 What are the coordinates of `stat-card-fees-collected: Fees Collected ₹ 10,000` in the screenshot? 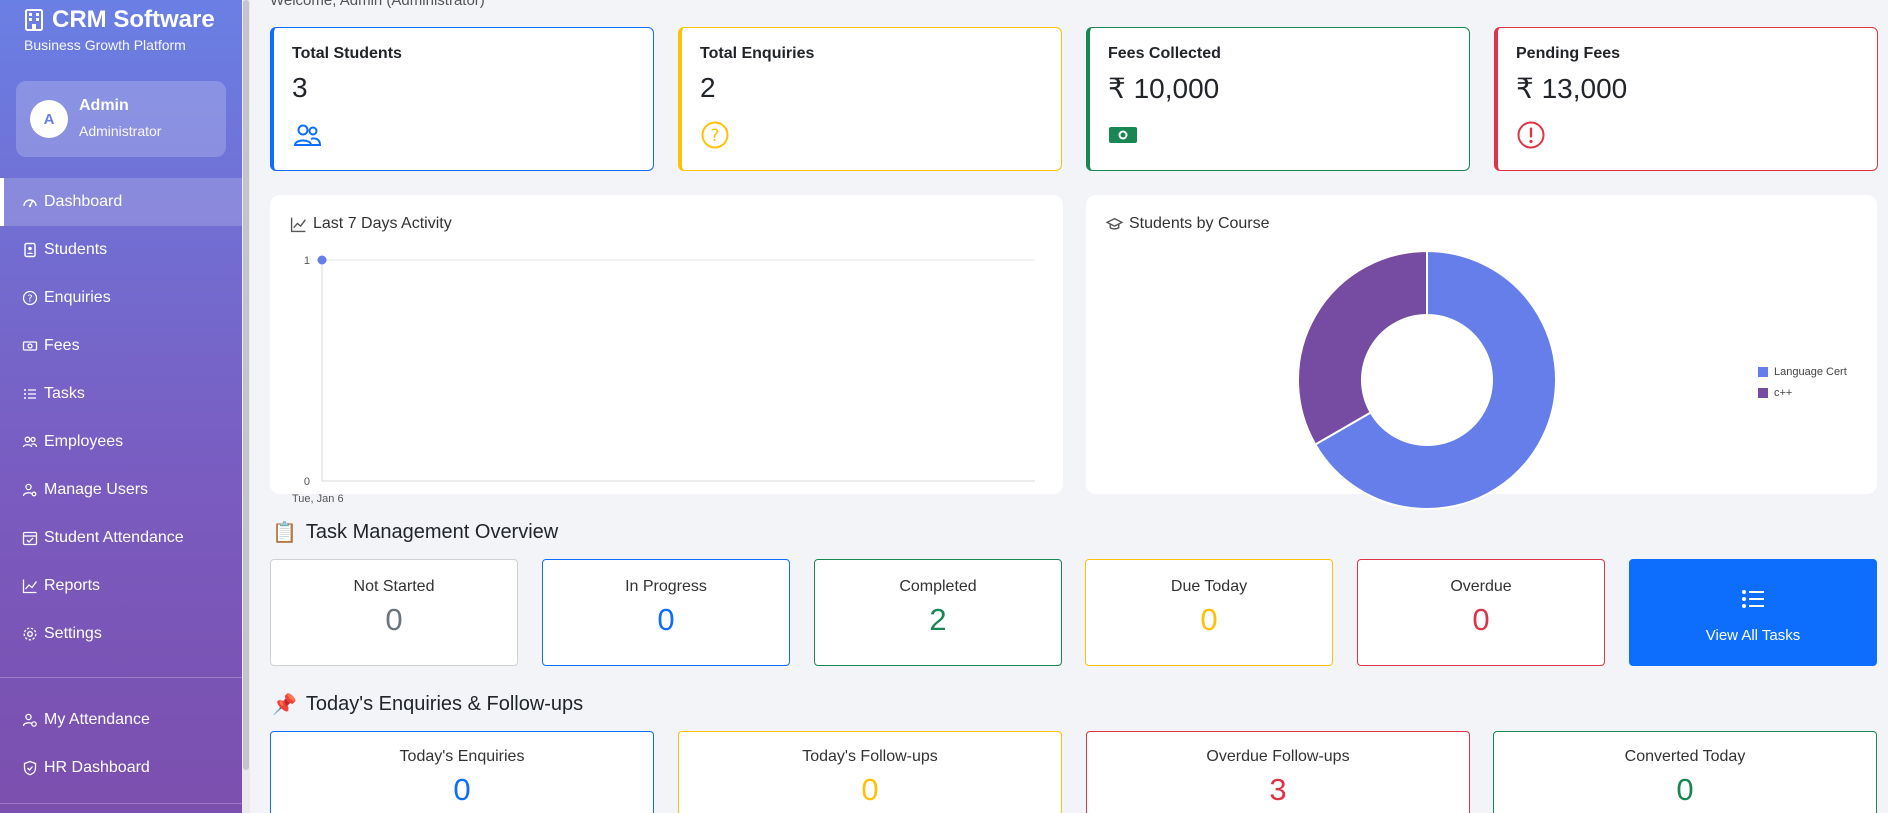 It's located at (1278, 99).